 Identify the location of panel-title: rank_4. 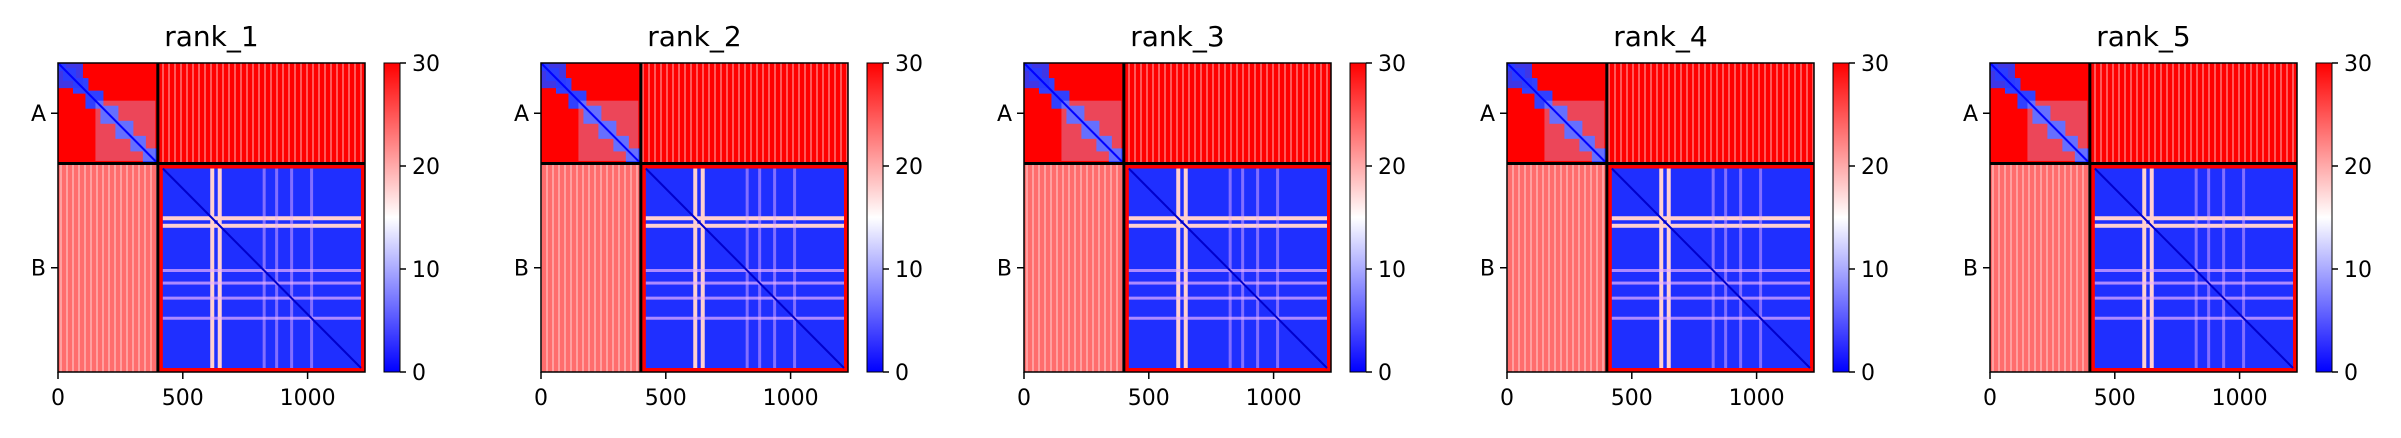
(1660, 36).